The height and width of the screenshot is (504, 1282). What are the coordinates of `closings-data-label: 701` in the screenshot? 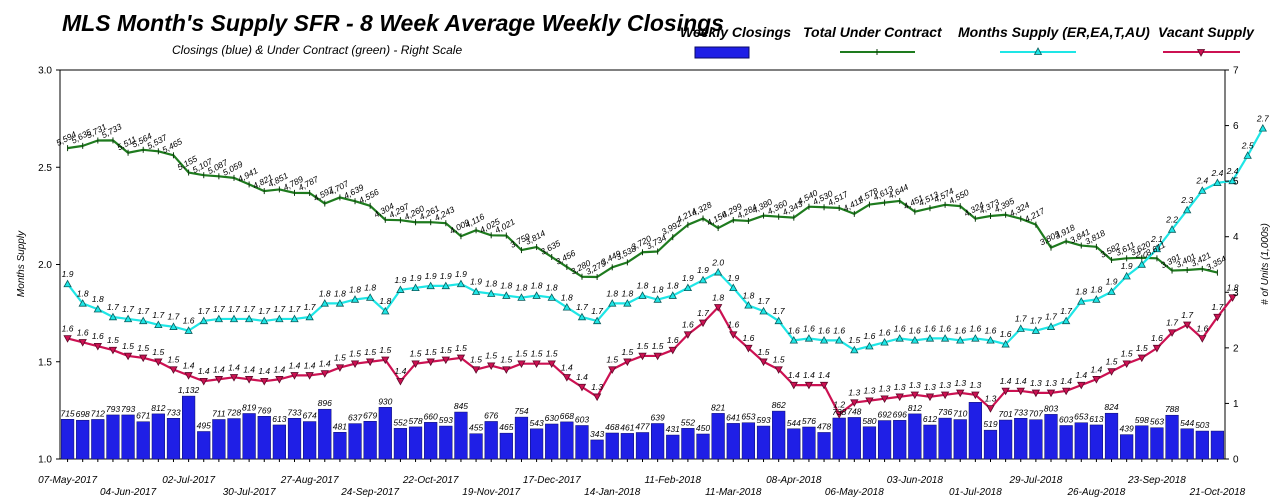 It's located at (1006, 414).